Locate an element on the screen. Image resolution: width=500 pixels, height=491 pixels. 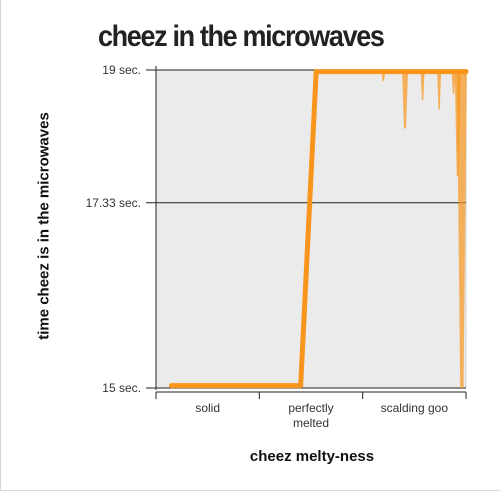
y-tick-label: 15 sec. is located at coordinates (121, 388).